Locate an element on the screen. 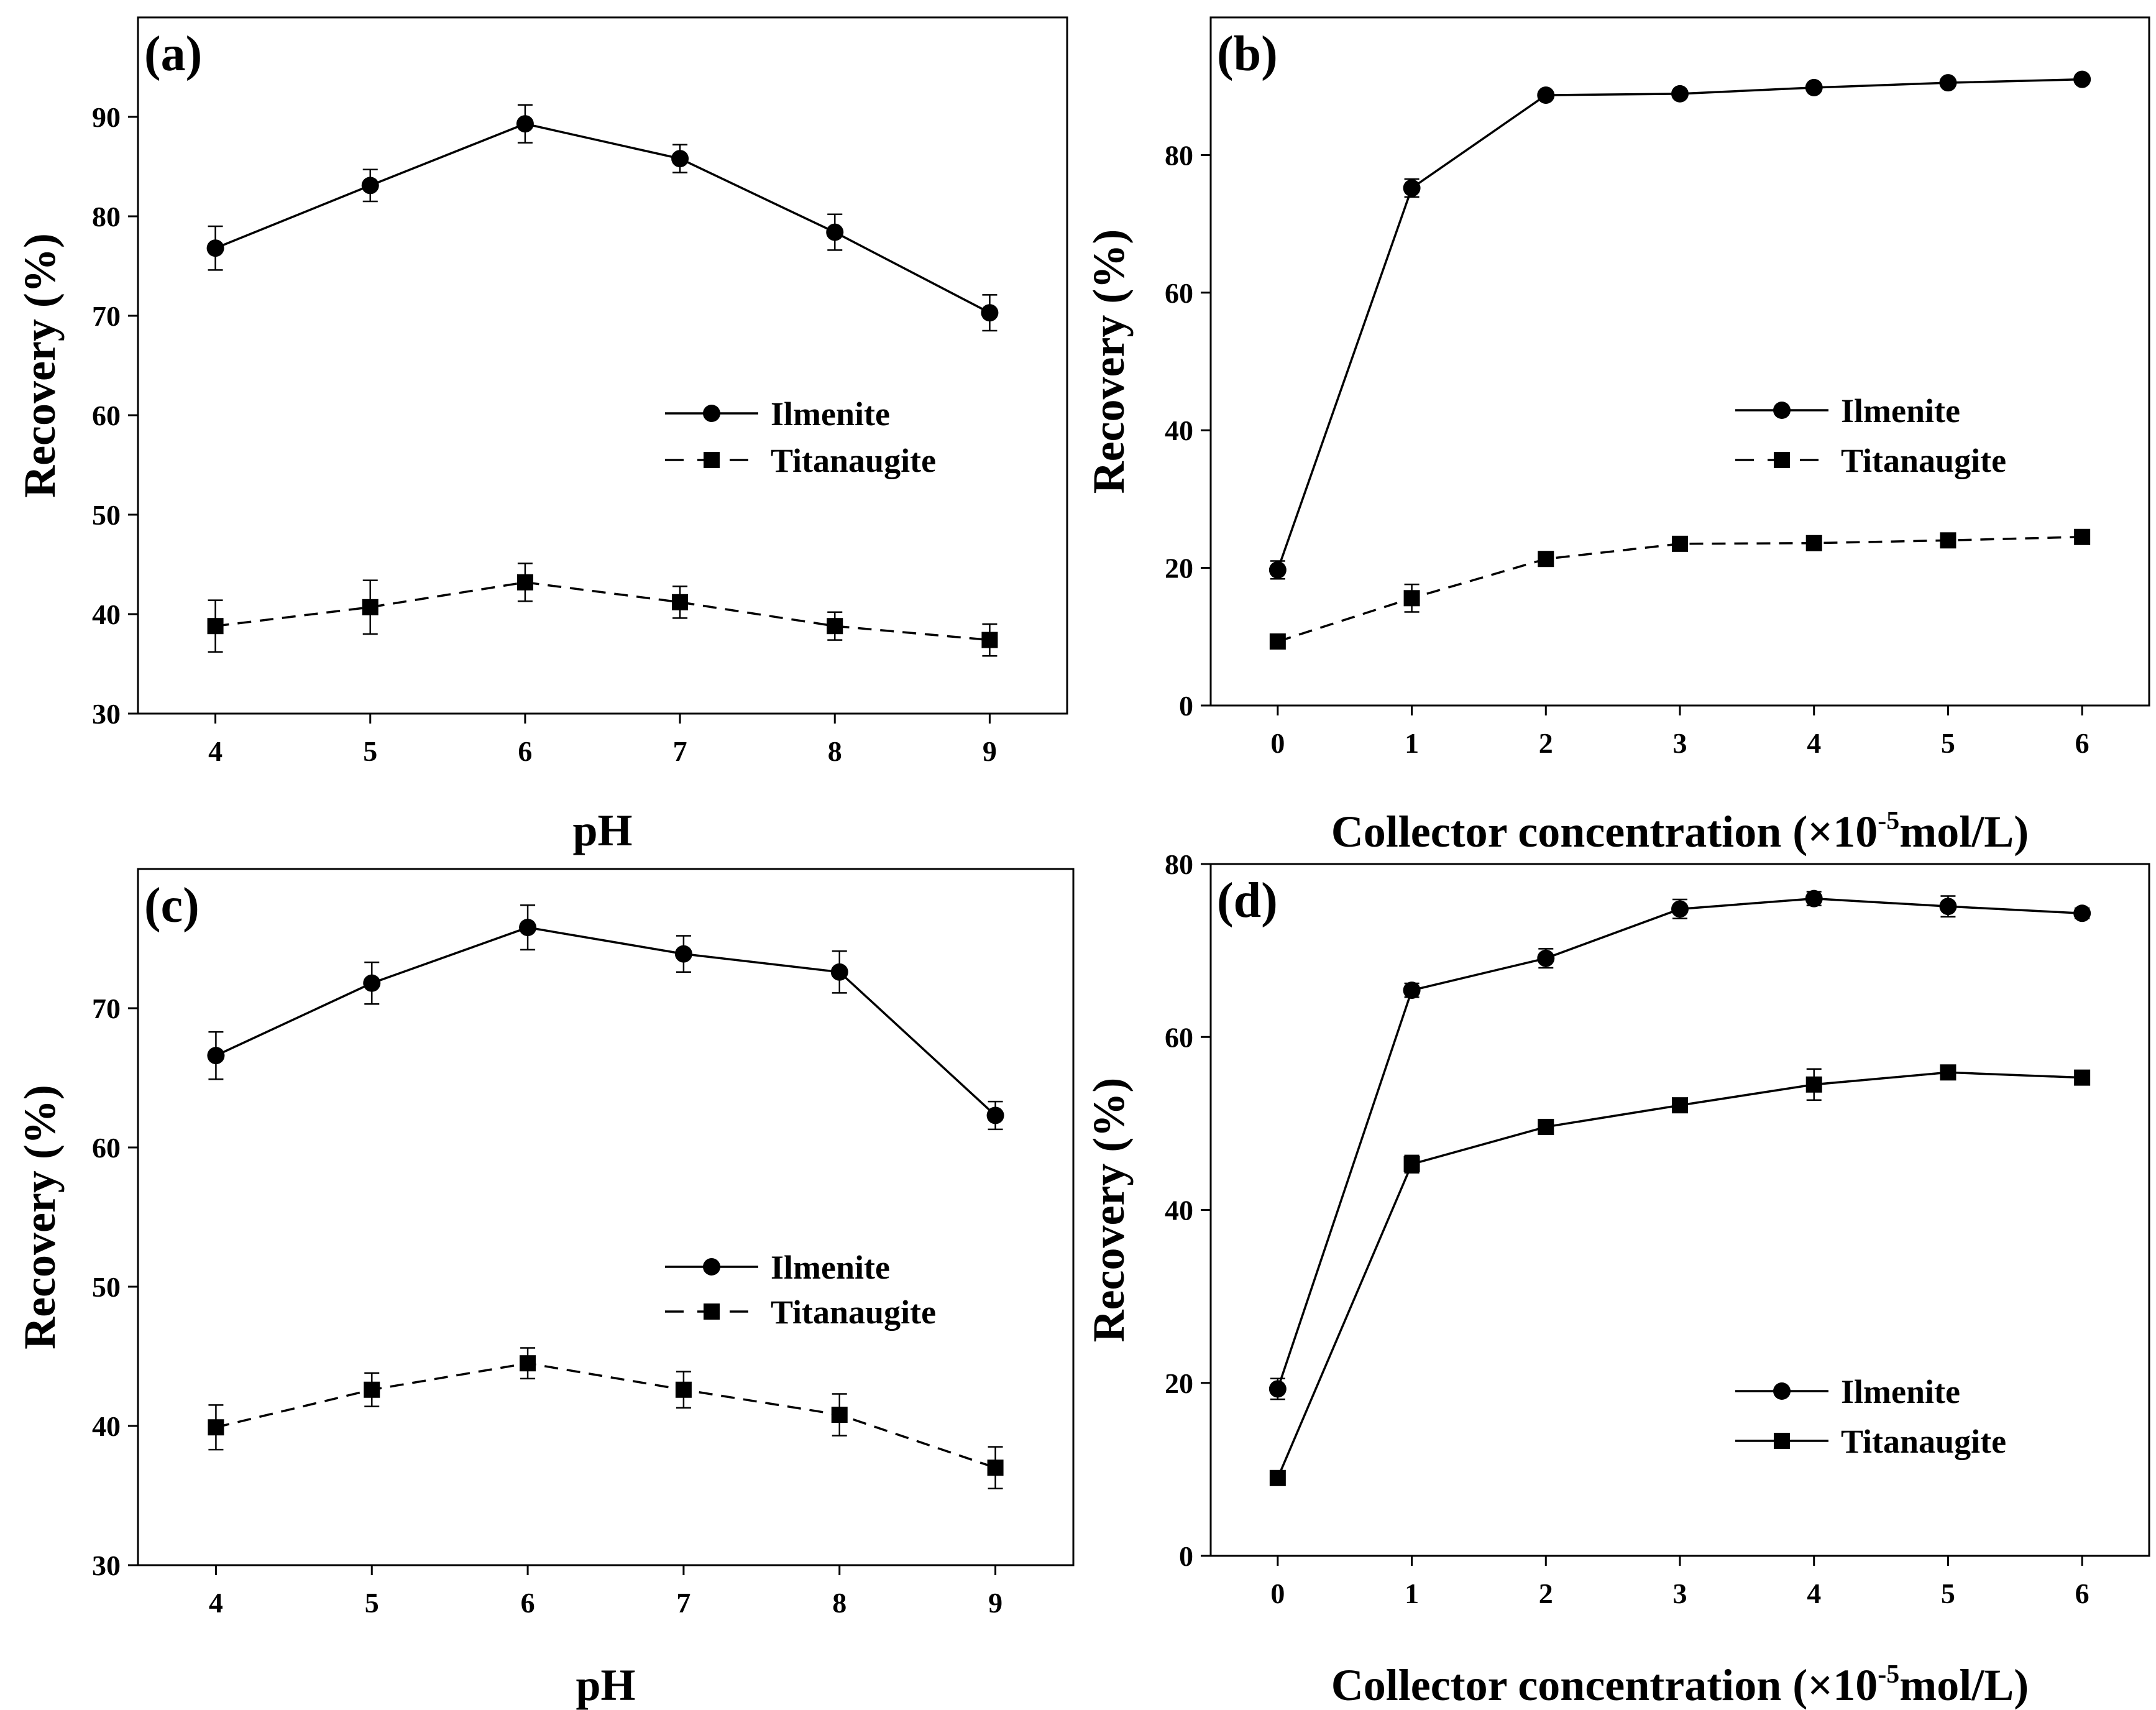 The width and height of the screenshot is (2156, 1710). x-tick-label: 2 is located at coordinates (1546, 743).